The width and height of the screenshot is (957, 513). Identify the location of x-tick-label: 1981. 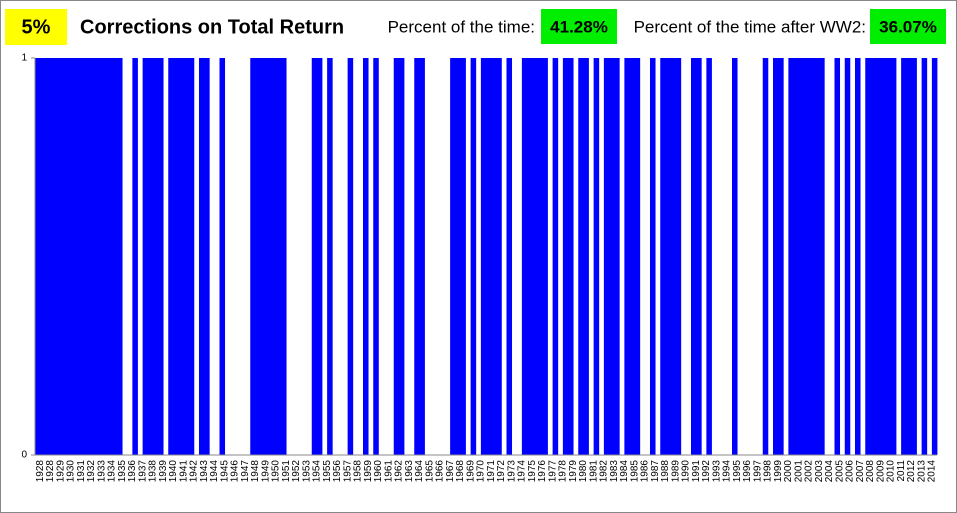
(593, 471).